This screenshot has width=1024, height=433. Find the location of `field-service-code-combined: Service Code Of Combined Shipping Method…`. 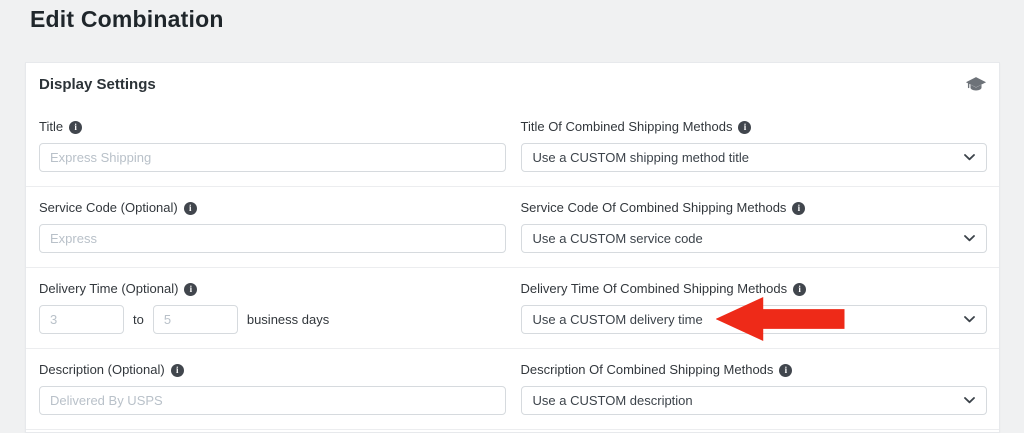

field-service-code-combined: Service Code Of Combined Shipping Method… is located at coordinates (754, 226).